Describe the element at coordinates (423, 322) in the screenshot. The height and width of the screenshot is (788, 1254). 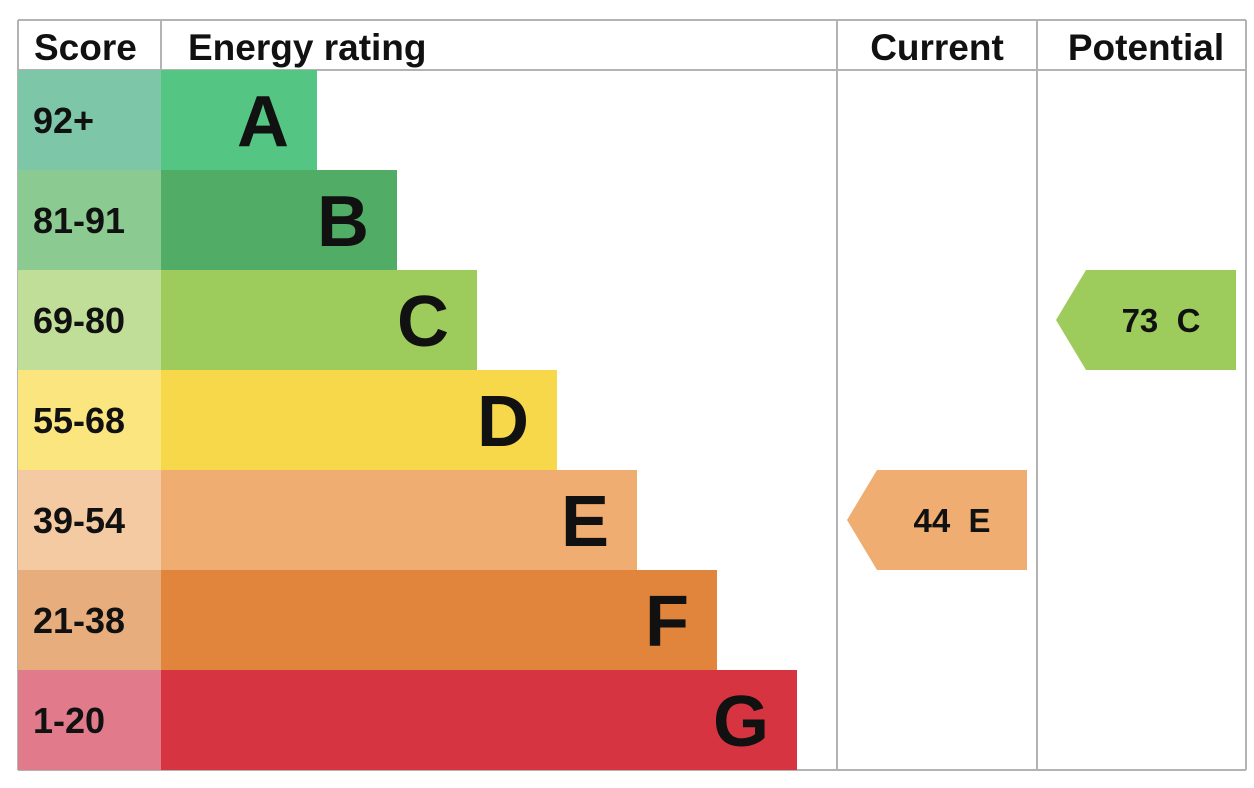
I see `rating-letter-c: C` at that location.